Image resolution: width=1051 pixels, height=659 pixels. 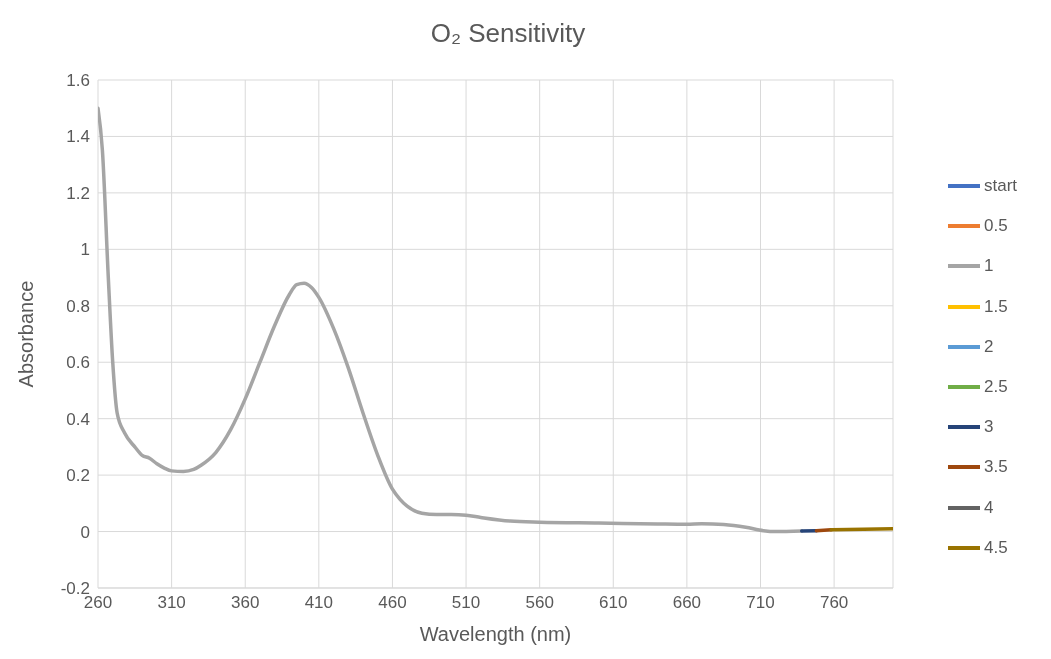 I want to click on x-tick-label: 310, so click(x=171, y=603).